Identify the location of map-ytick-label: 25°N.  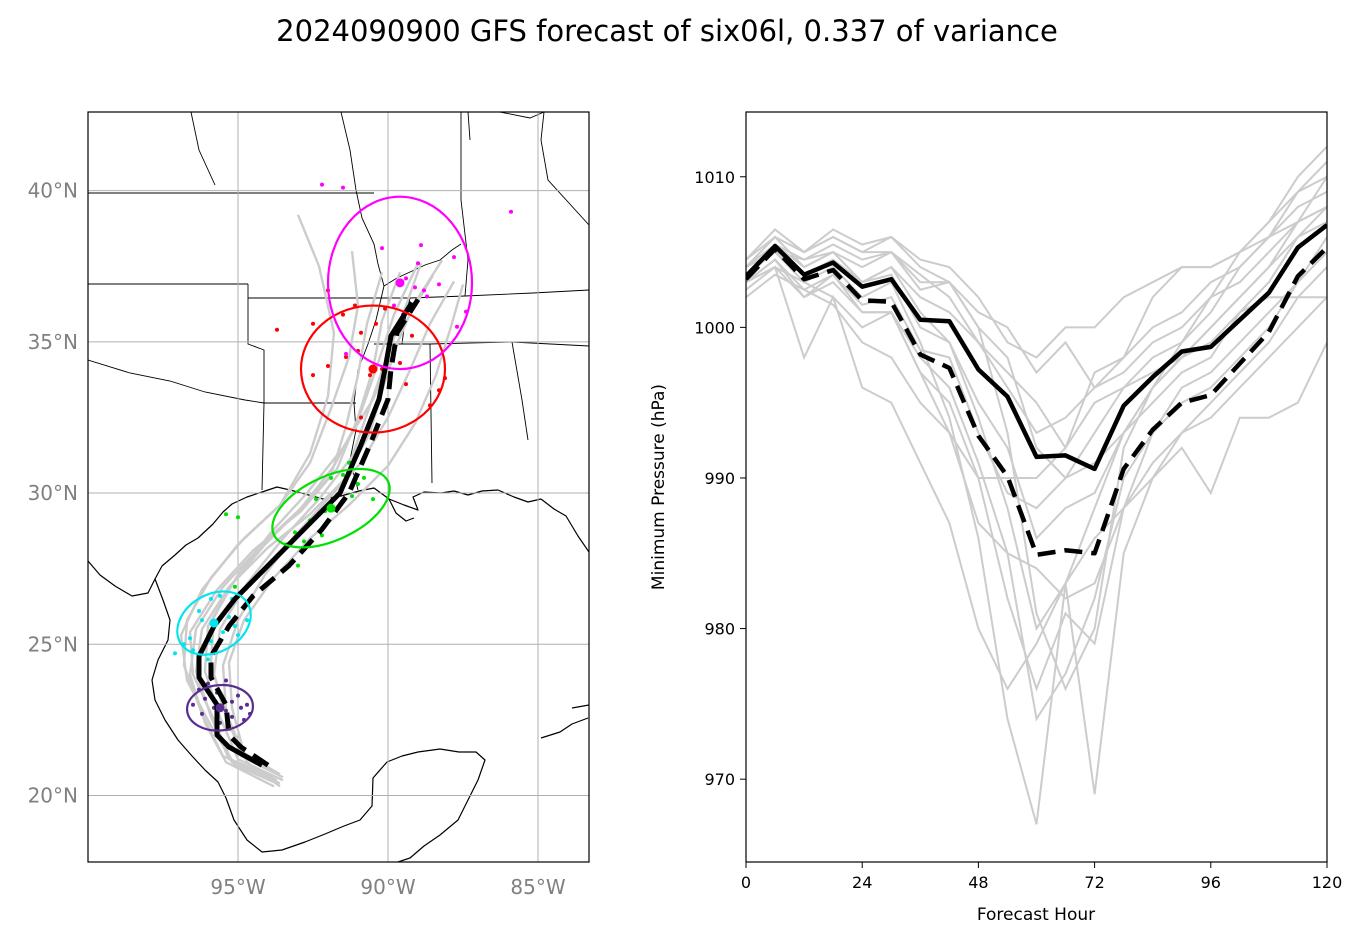
(53, 644).